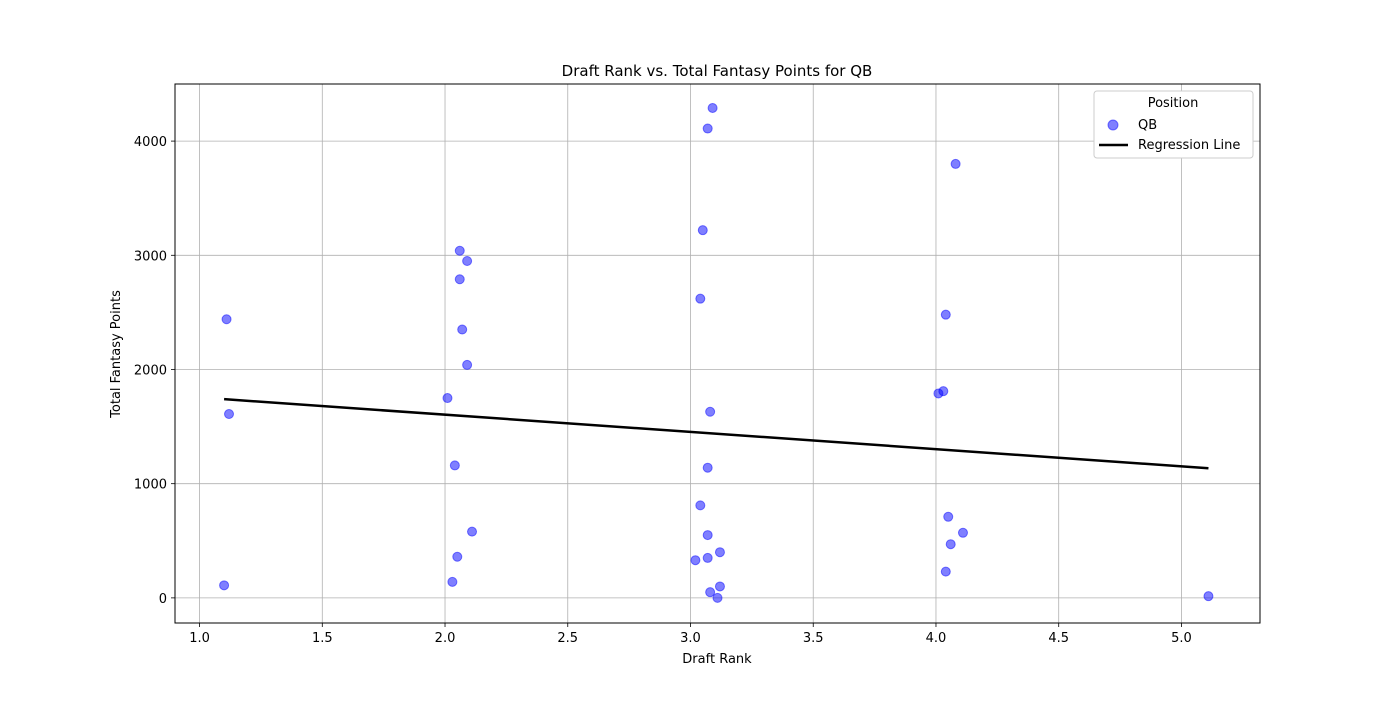  I want to click on legend: Position QB Regression Line, so click(1173, 124).